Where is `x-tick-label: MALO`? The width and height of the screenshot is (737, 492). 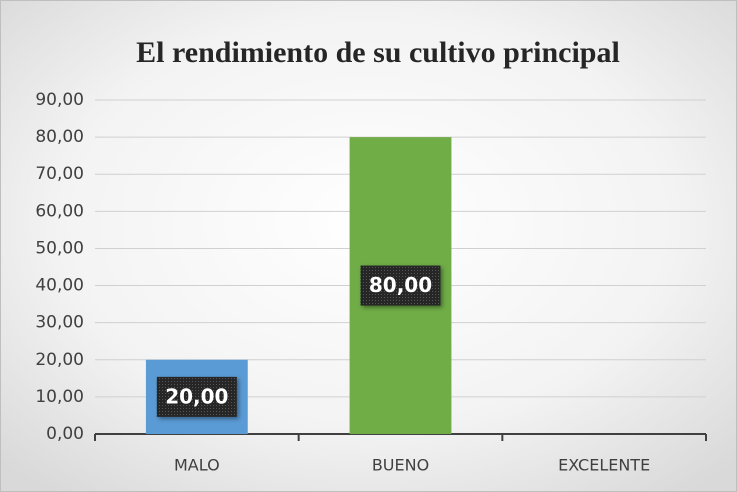
x-tick-label: MALO is located at coordinates (197, 465).